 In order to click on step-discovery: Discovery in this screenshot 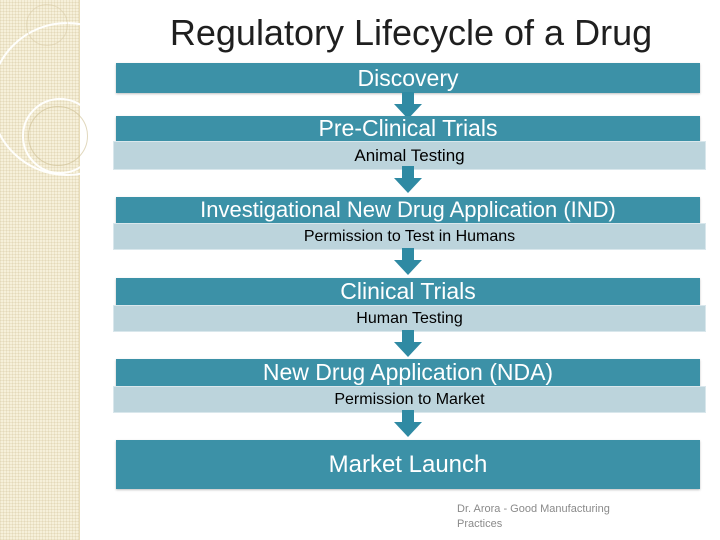, I will do `click(408, 78)`.